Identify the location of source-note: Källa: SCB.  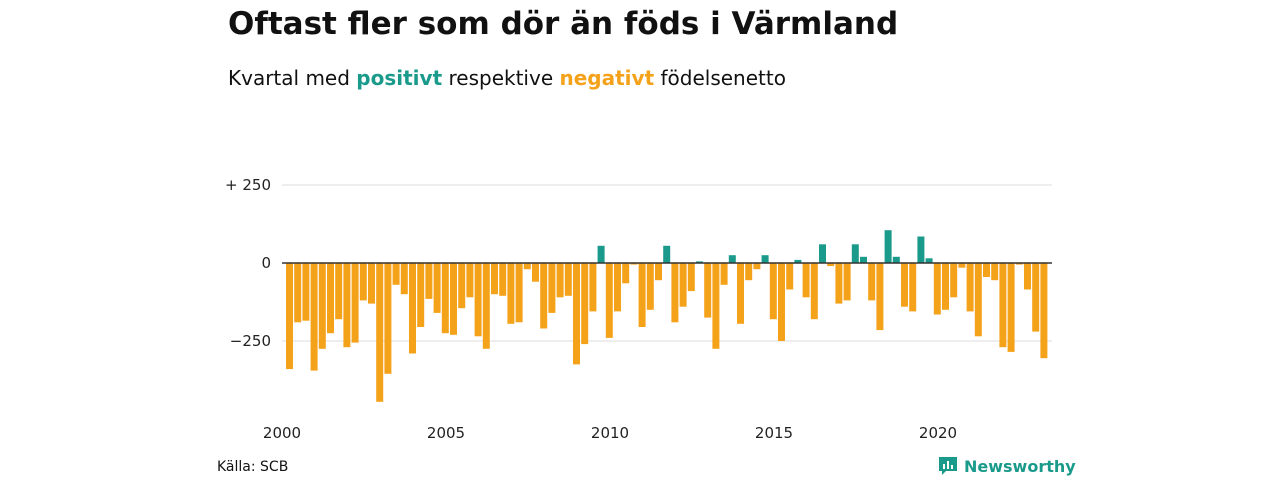
(253, 467).